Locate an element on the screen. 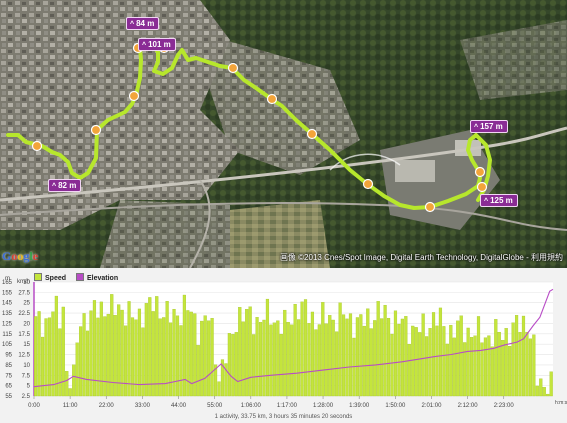  left-tick-label: 65 is located at coordinates (8, 387).